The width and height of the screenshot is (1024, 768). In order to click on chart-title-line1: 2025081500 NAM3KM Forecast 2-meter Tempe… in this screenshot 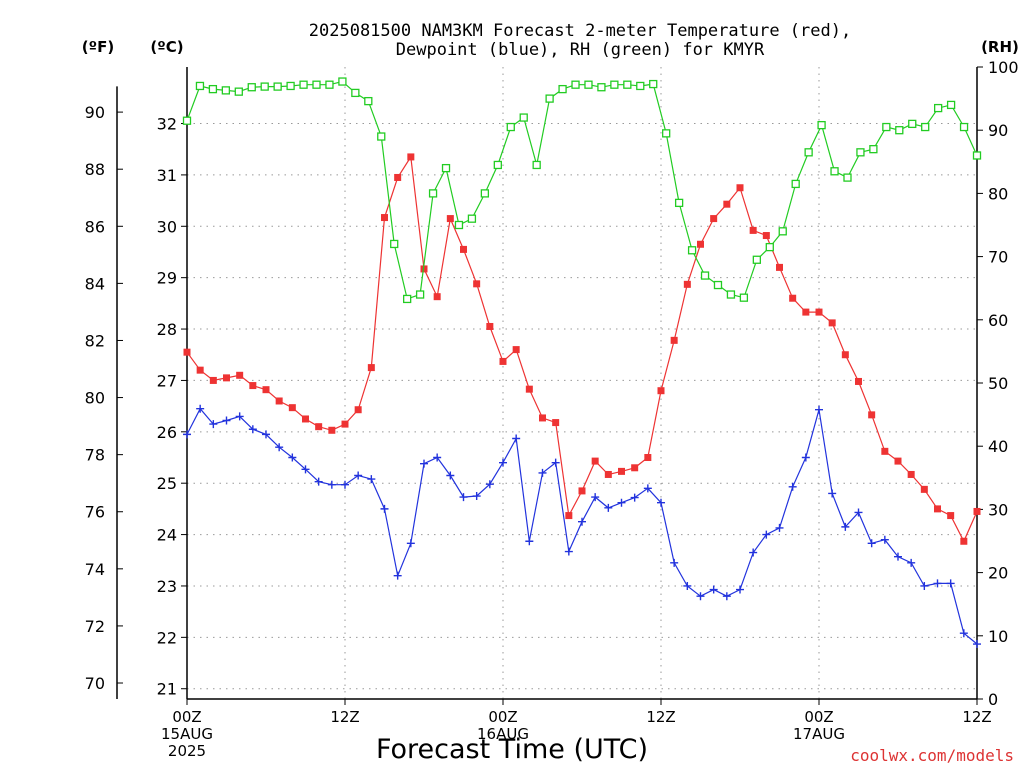, I will do `click(580, 31)`.